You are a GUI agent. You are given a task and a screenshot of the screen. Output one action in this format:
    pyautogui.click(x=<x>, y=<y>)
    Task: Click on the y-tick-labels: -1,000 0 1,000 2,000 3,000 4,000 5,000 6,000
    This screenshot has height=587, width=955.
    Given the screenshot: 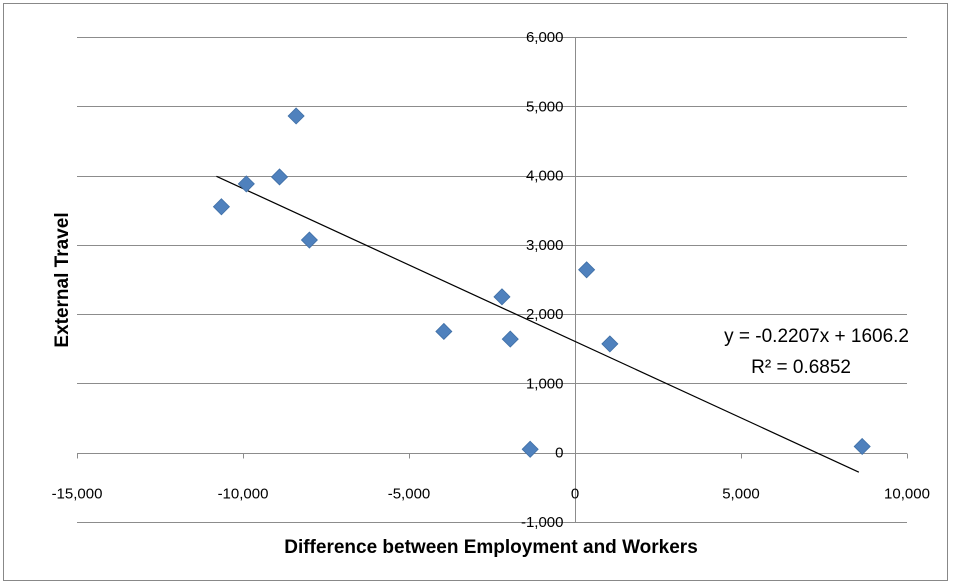 What is the action you would take?
    pyautogui.click(x=542, y=280)
    